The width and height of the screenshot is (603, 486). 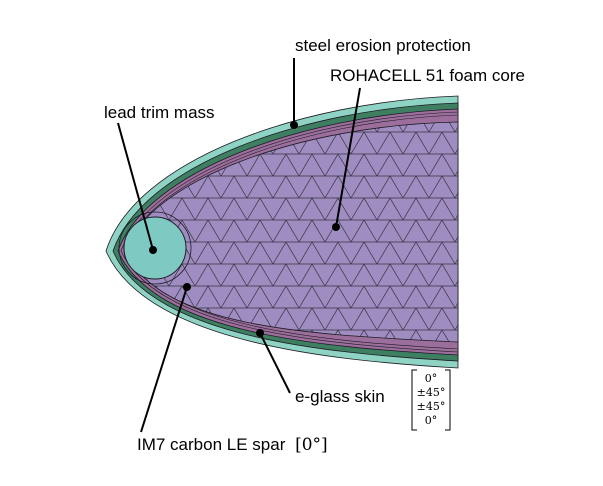 What do you see at coordinates (427, 75) in the screenshot?
I see `label-rohacell-foam-core: ROHACELL 51 foam core` at bounding box center [427, 75].